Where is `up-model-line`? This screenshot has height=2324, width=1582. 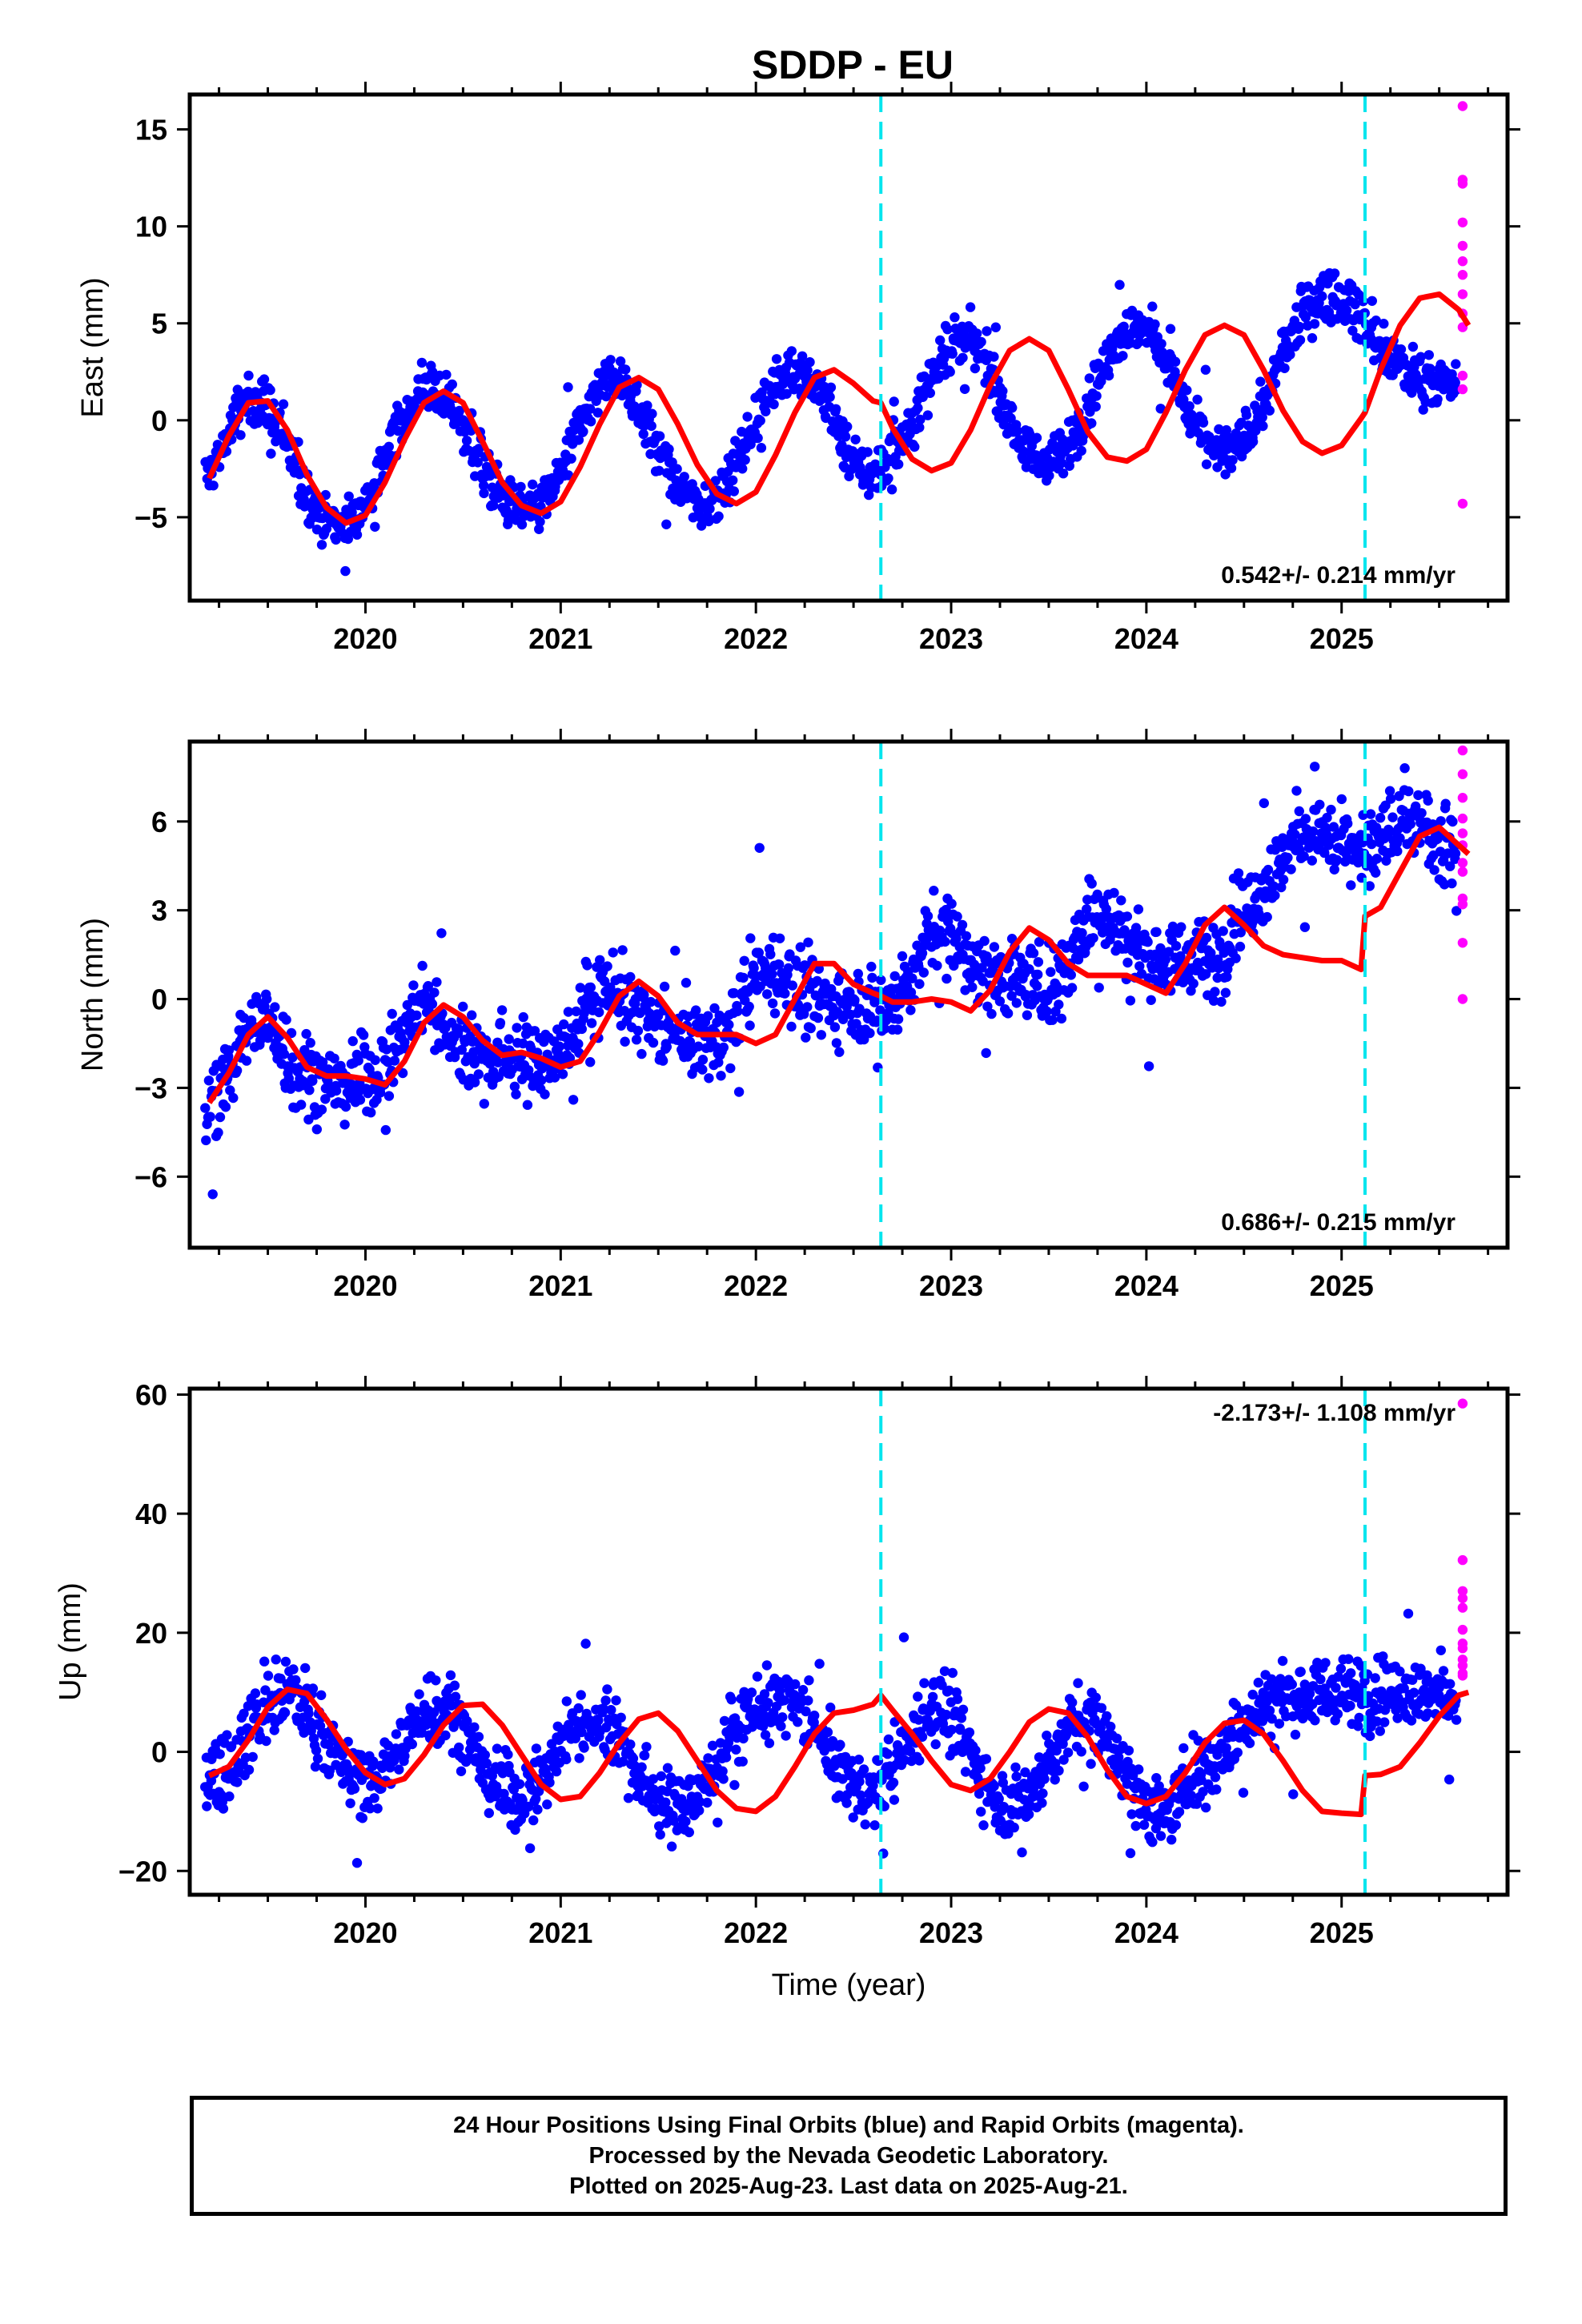 up-model-line is located at coordinates (839, 1752).